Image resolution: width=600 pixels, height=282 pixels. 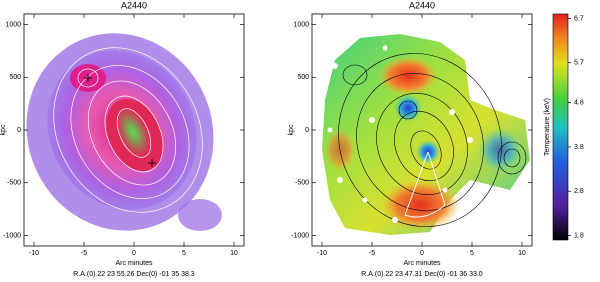 I want to click on colorbar-tick-label: 2.8, so click(x=579, y=191).